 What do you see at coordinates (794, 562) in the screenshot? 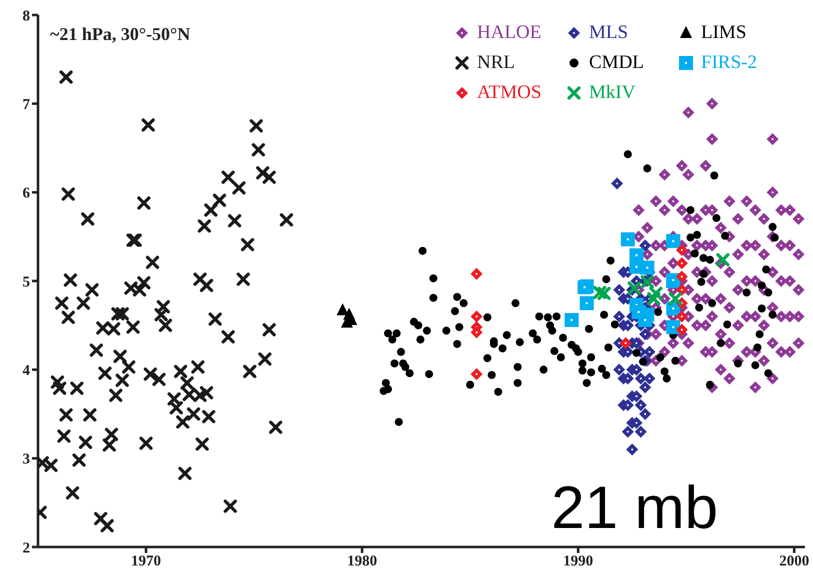
I see `x-tick-label: 2000` at bounding box center [794, 562].